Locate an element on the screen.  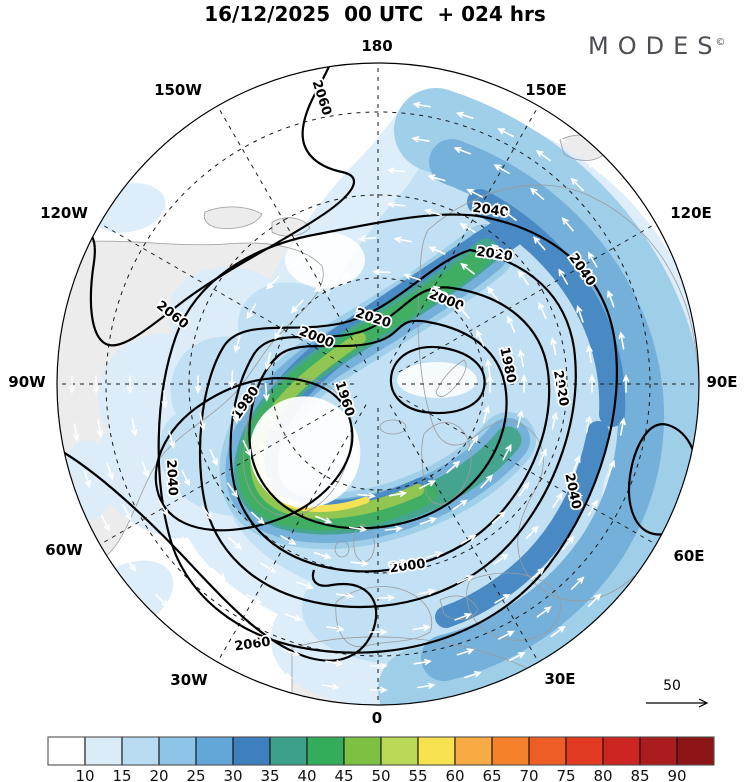
contour-label: 2000 is located at coordinates (408, 567).